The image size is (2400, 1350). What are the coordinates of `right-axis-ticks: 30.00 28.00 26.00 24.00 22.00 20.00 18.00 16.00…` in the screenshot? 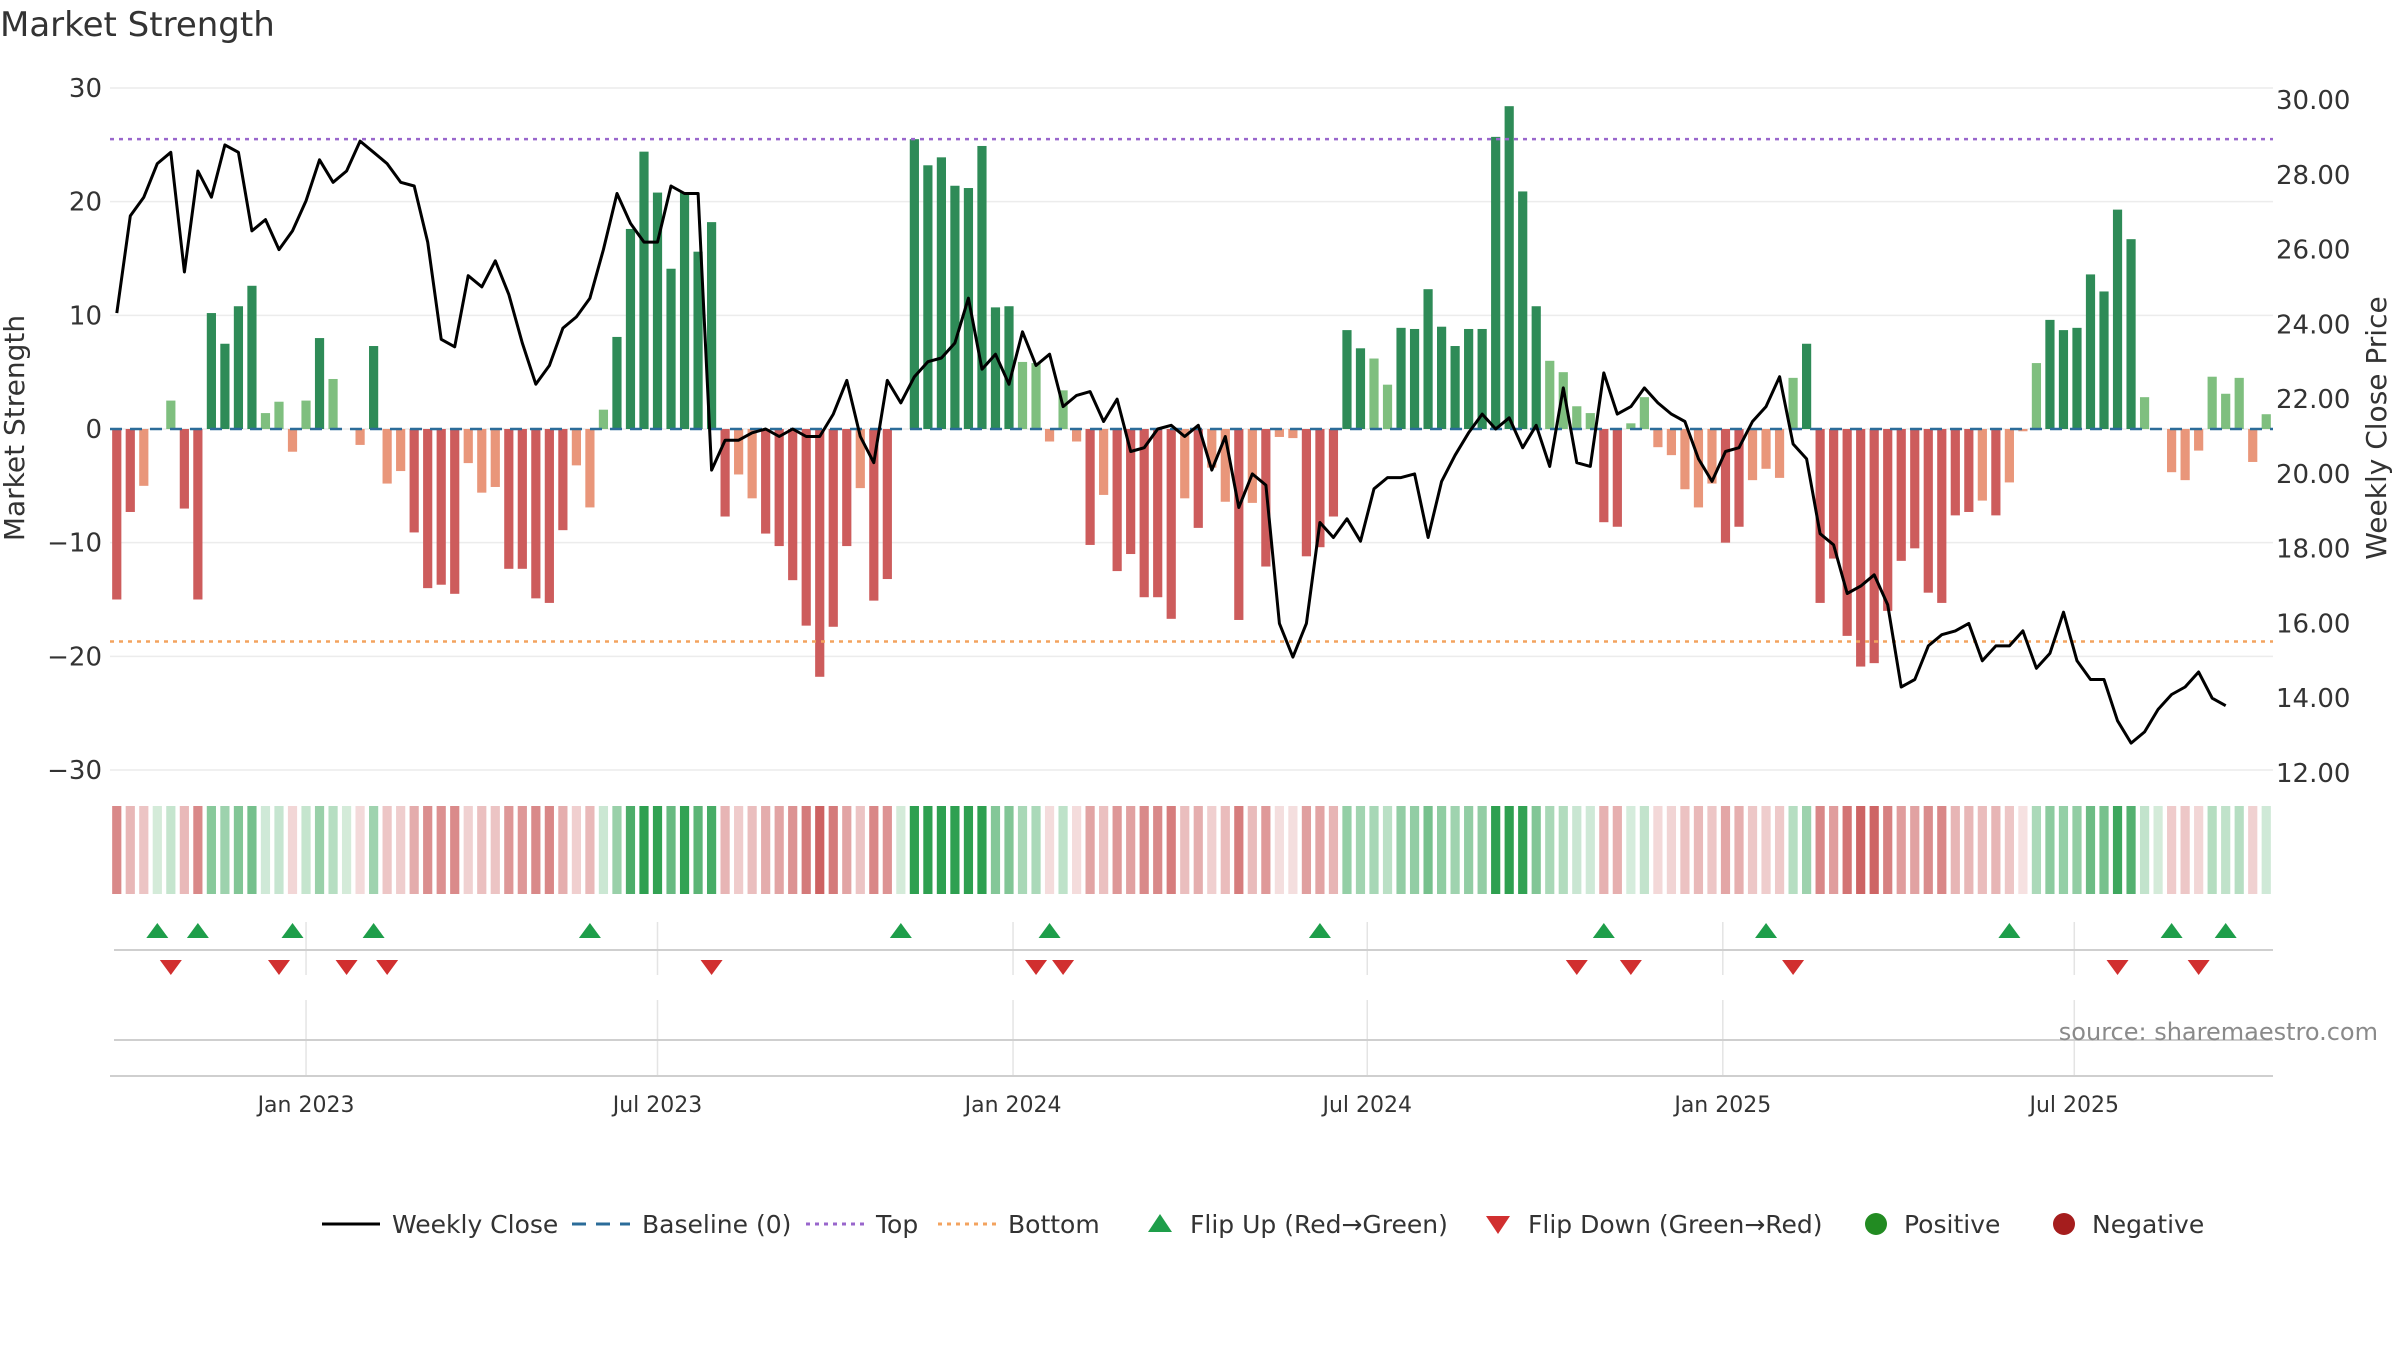 It's located at (2313, 437).